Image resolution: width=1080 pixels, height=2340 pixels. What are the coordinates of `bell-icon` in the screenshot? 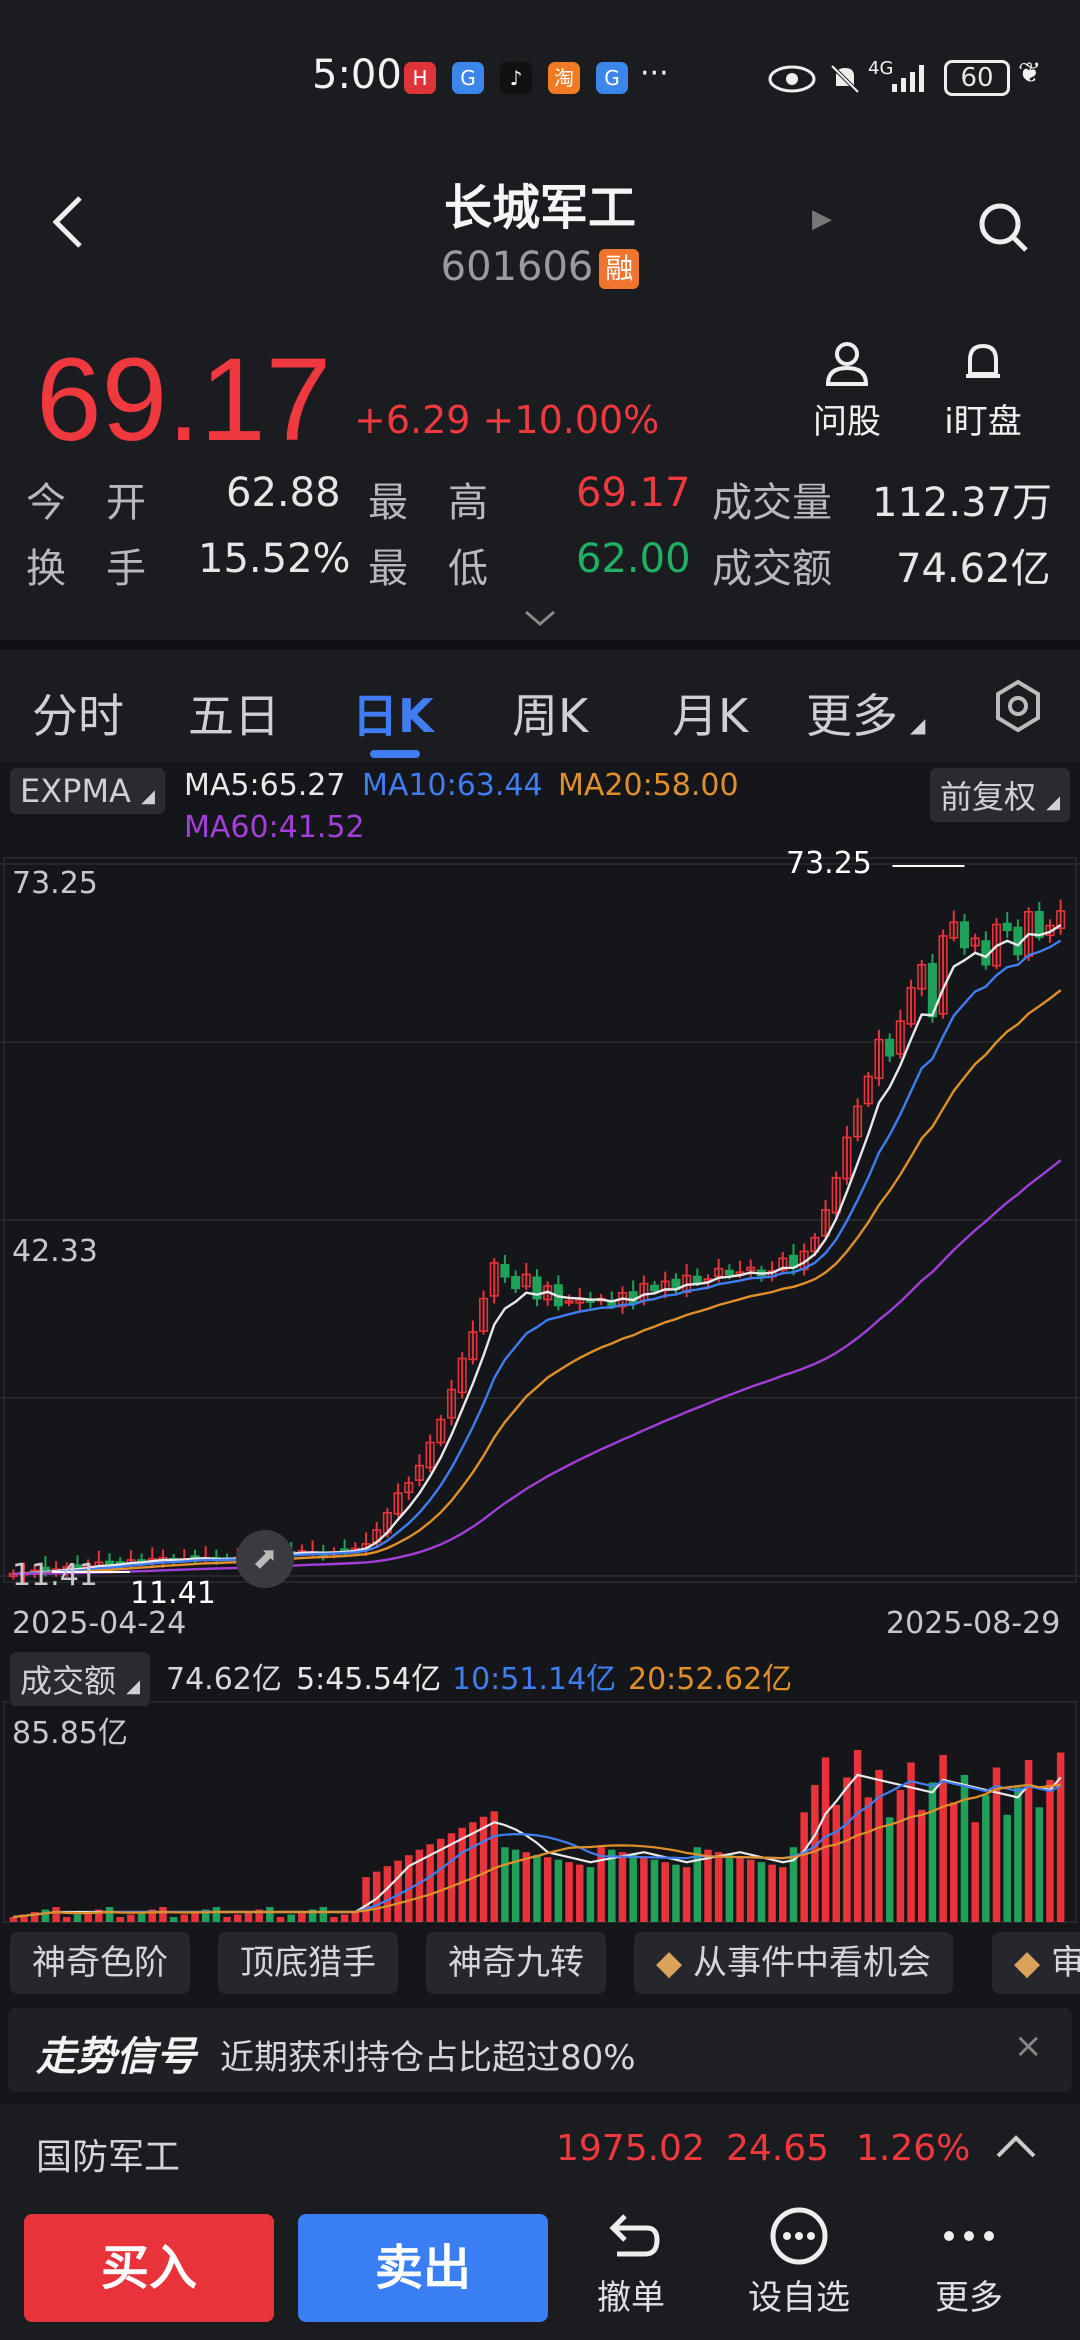 It's located at (983, 360).